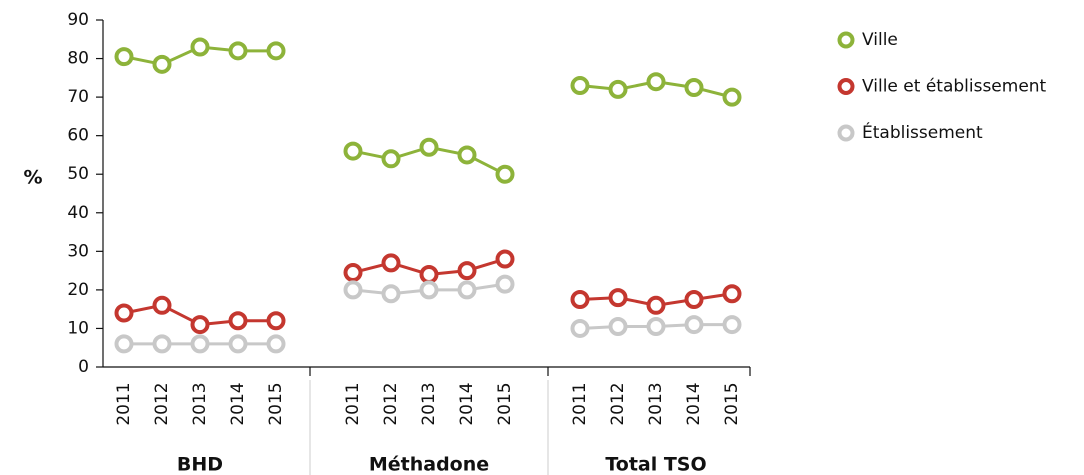 This screenshot has width=1084, height=475. Describe the element at coordinates (32, 178) in the screenshot. I see `y-axis-label: %` at that location.